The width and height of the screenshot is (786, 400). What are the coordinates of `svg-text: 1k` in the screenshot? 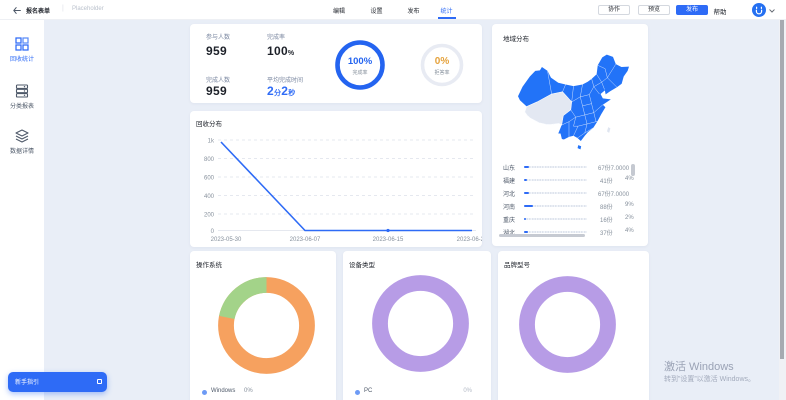 It's located at (211, 142).